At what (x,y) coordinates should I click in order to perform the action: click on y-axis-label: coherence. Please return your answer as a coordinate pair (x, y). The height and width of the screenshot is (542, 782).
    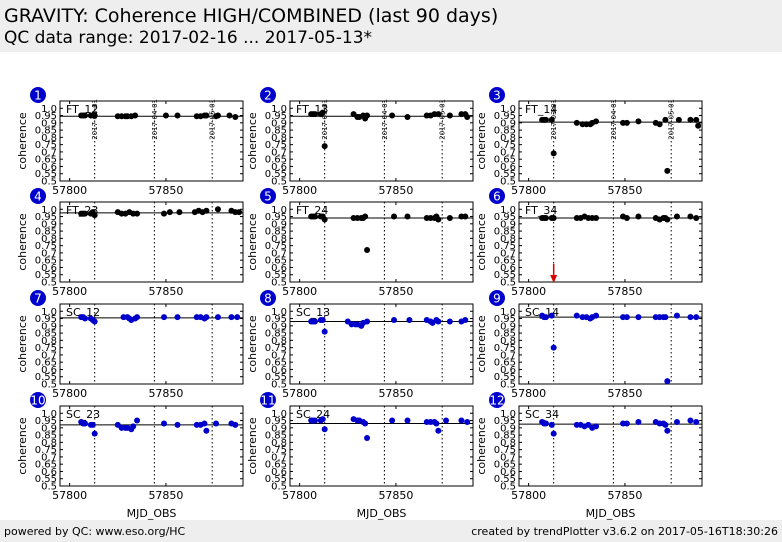
    Looking at the image, I should click on (252, 344).